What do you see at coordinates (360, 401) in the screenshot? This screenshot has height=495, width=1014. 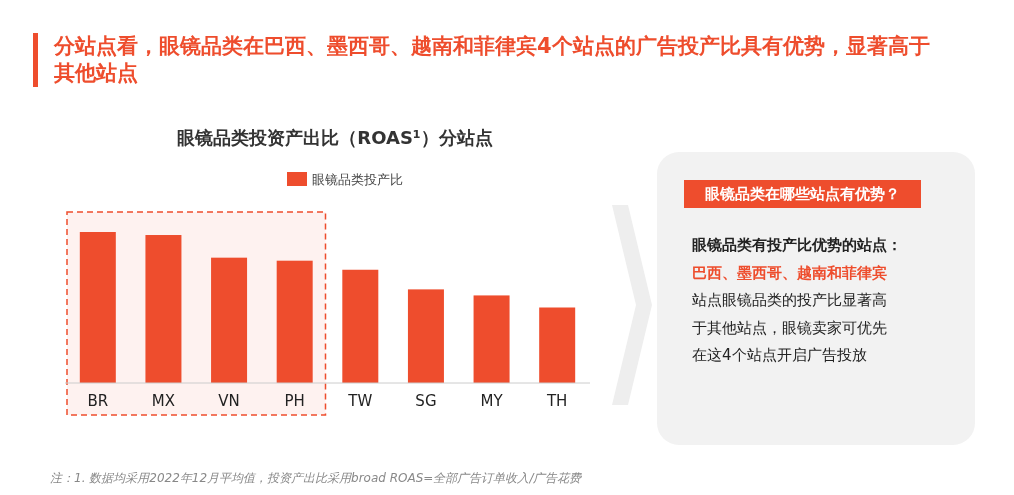 I see `x-tick-label: TW` at bounding box center [360, 401].